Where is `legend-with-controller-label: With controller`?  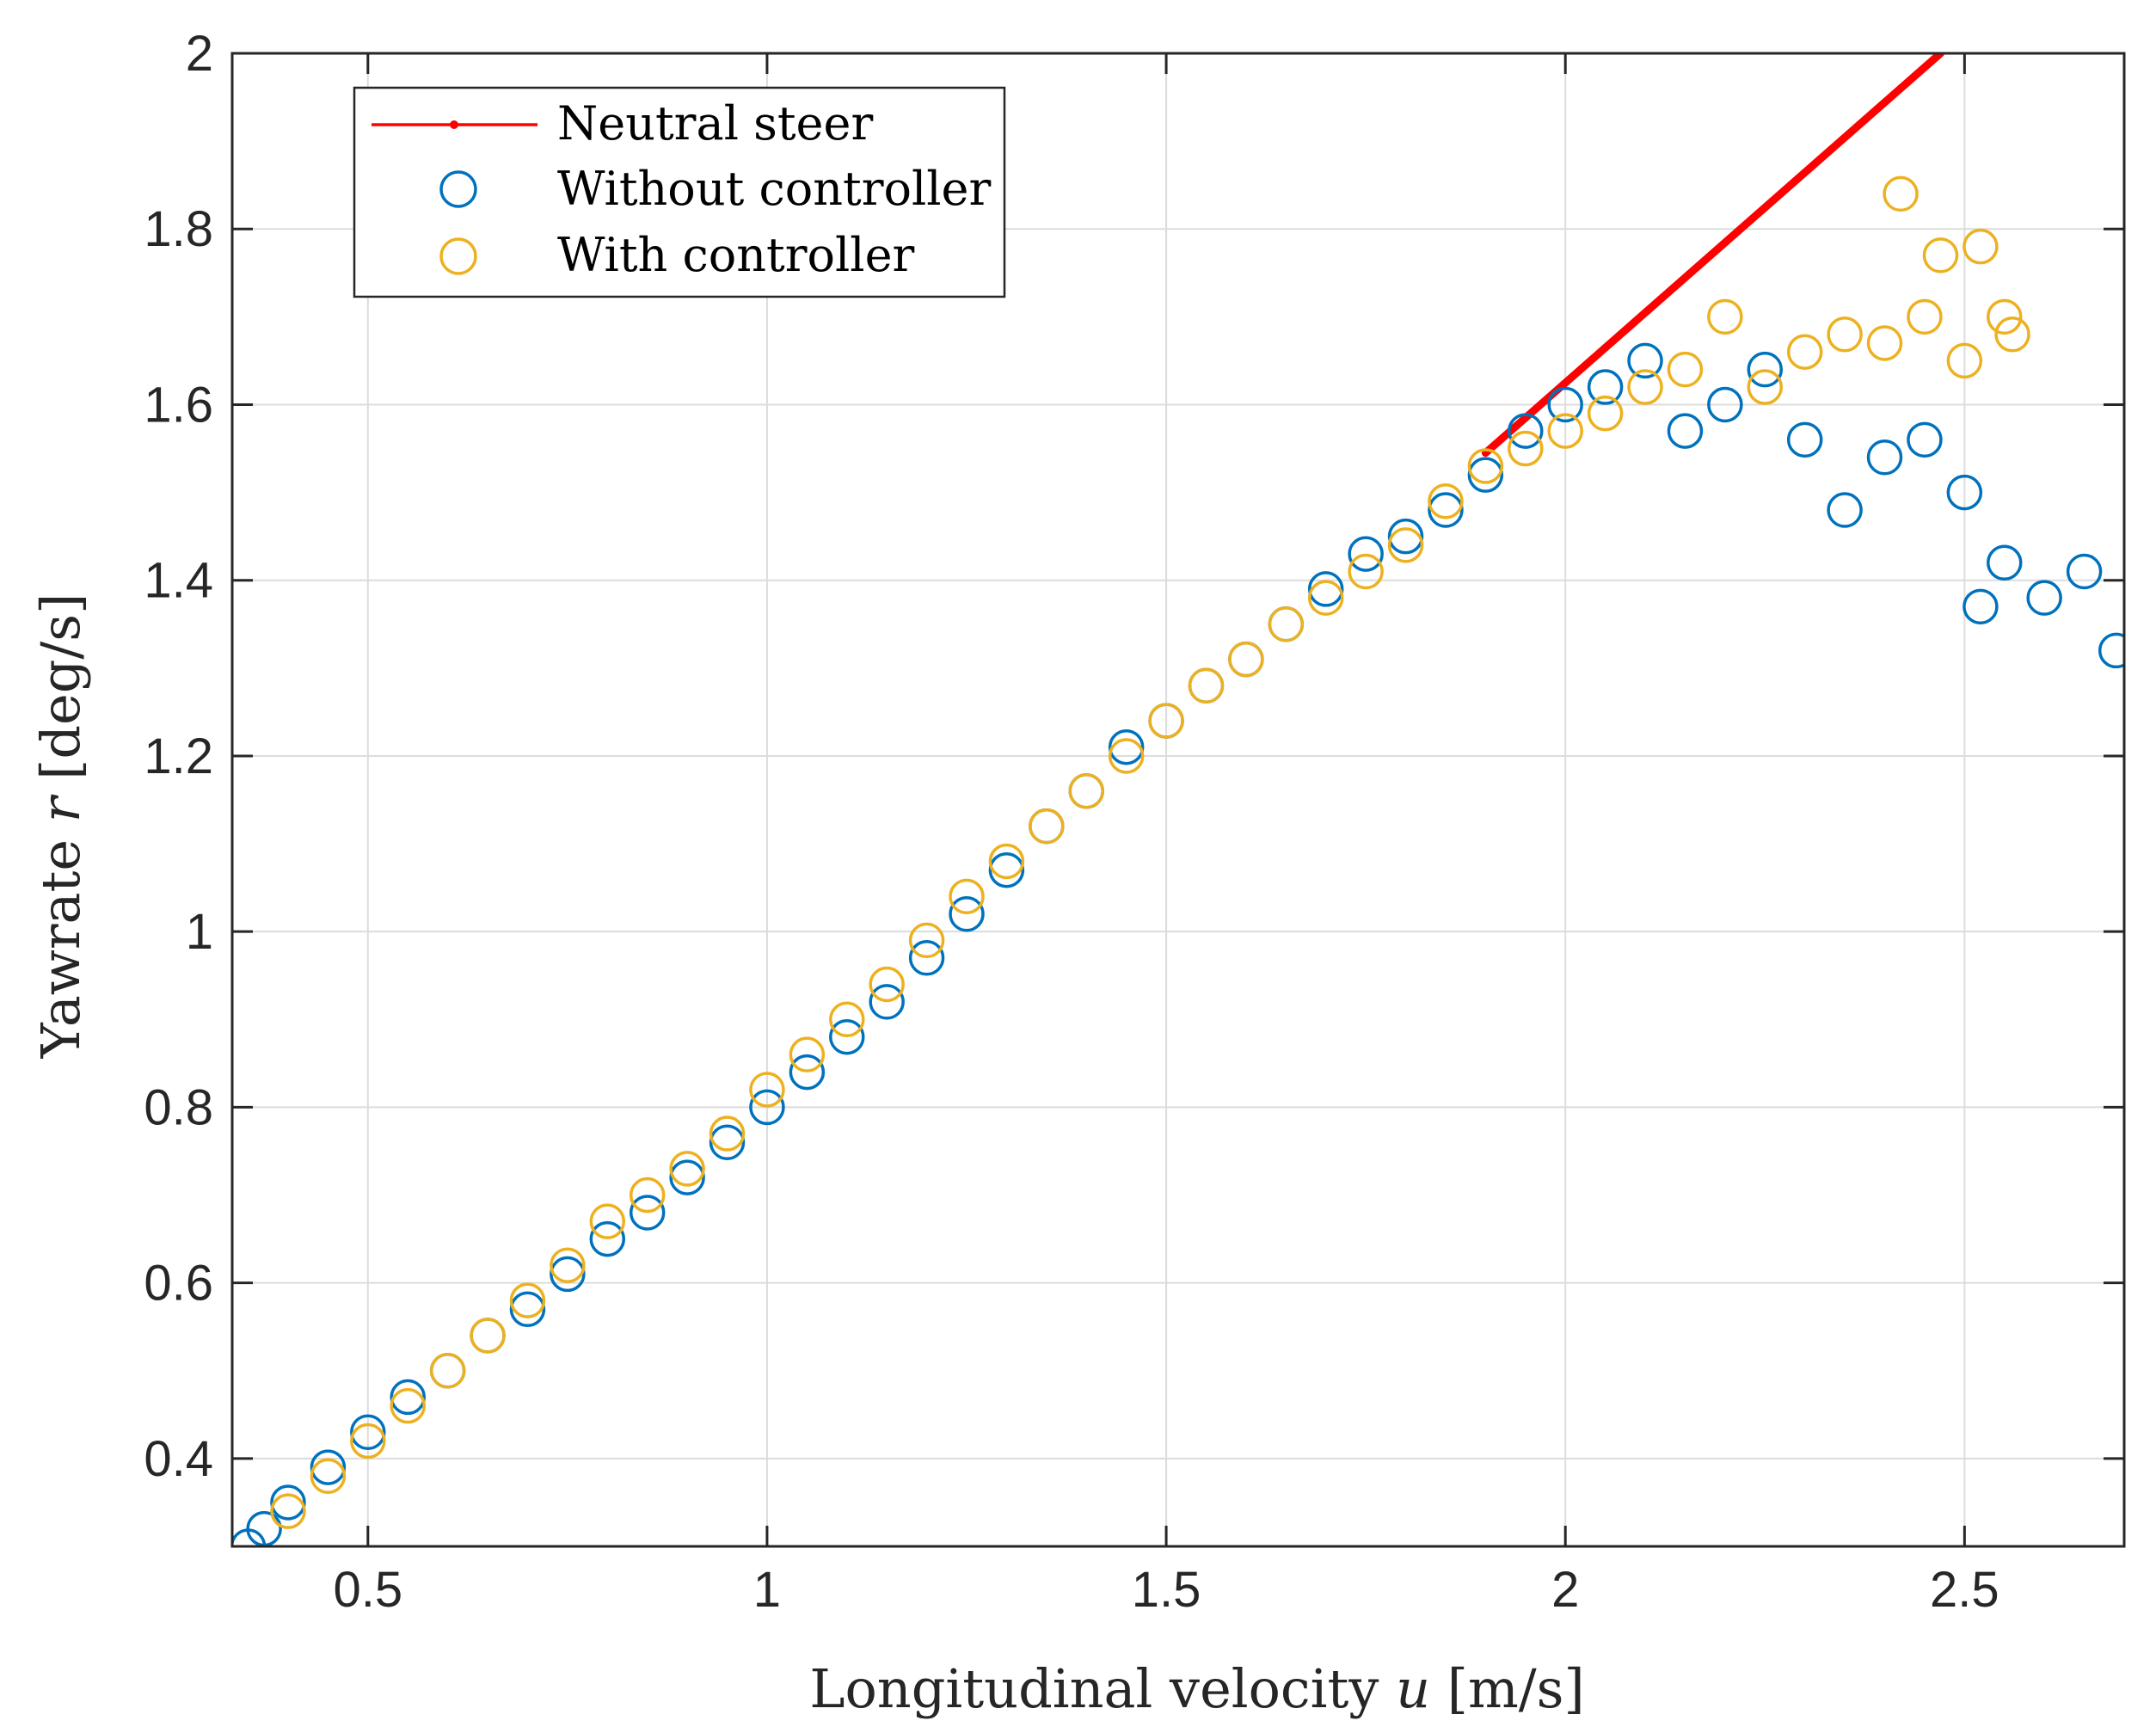
legend-with-controller-label: With controller is located at coordinates (736, 255).